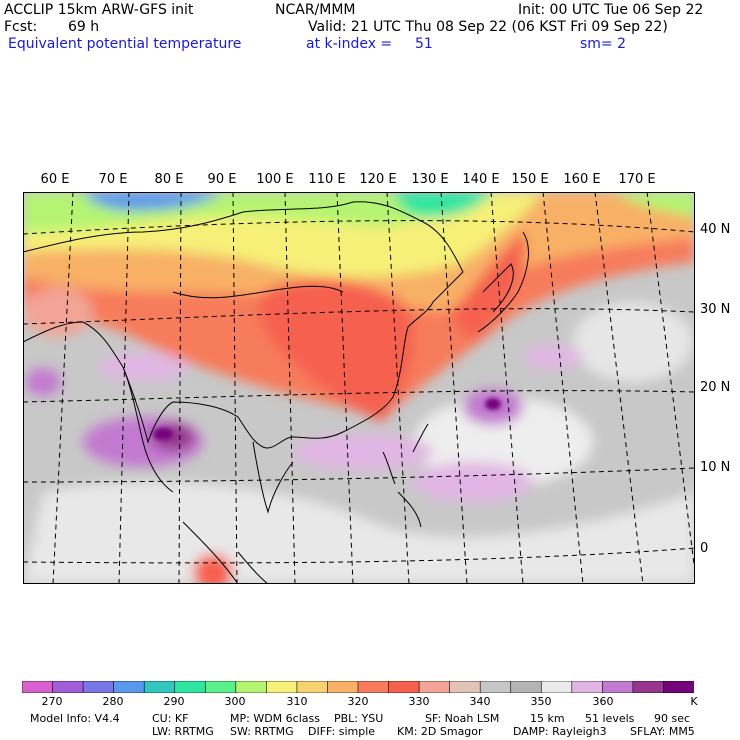 The width and height of the screenshot is (740, 740). Describe the element at coordinates (633, 342) in the screenshot. I see `light-patch-east` at that location.